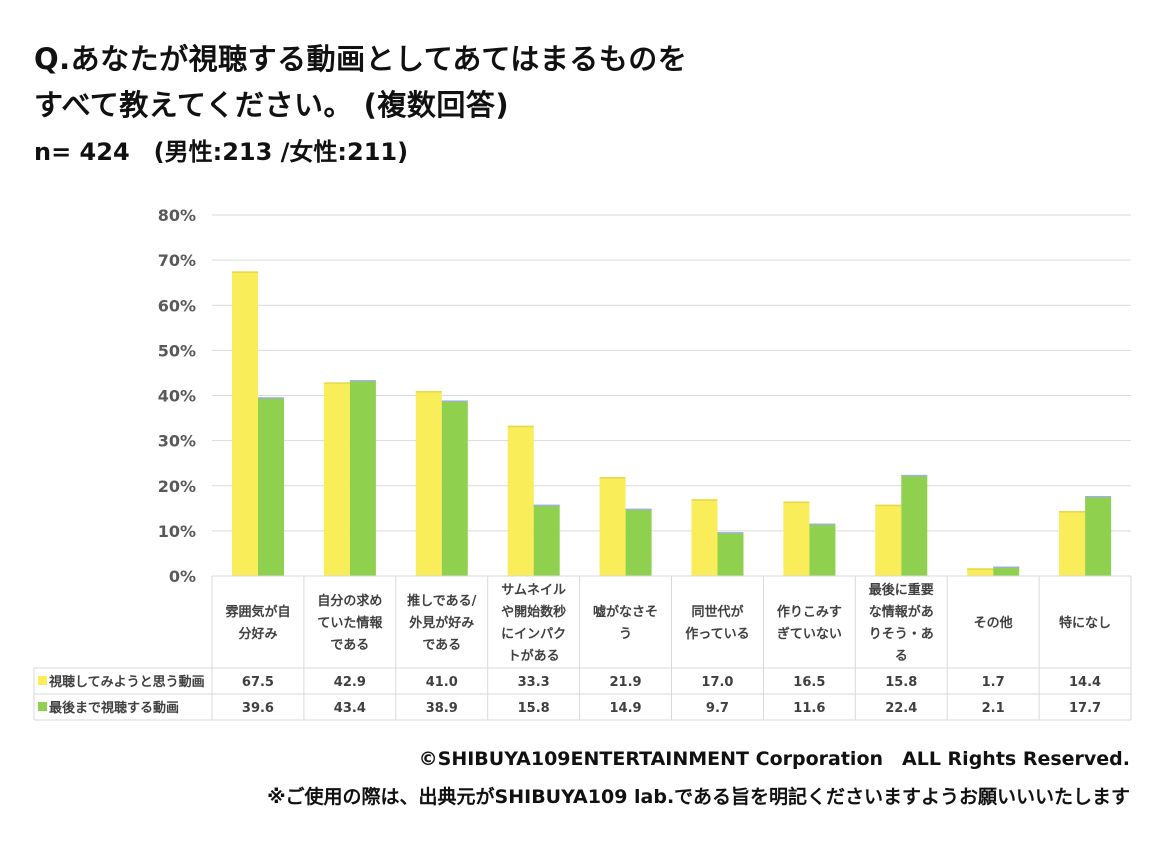 The height and width of the screenshot is (850, 1160). Describe the element at coordinates (350, 623) in the screenshot. I see `category-label: ていた情報` at that location.